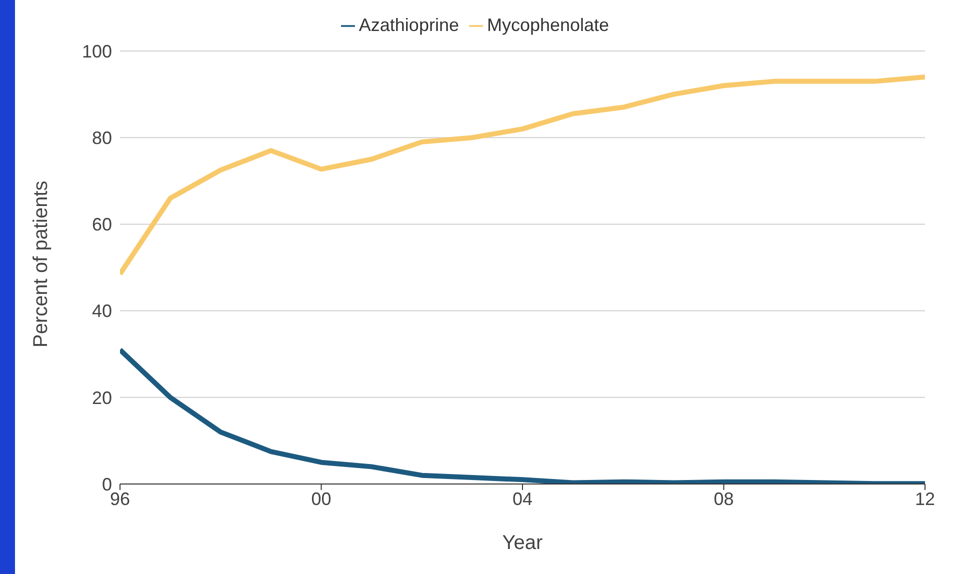 This screenshot has height=574, width=955. What do you see at coordinates (925, 498) in the screenshot?
I see `x-tick-label: 12` at bounding box center [925, 498].